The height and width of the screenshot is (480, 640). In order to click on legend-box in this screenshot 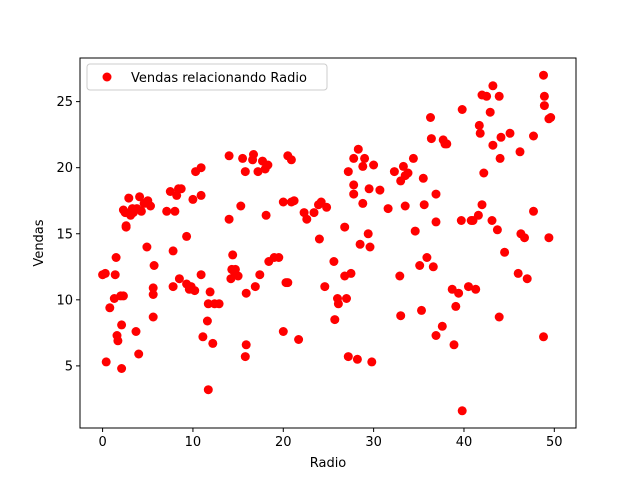, I will do `click(207, 77)`.